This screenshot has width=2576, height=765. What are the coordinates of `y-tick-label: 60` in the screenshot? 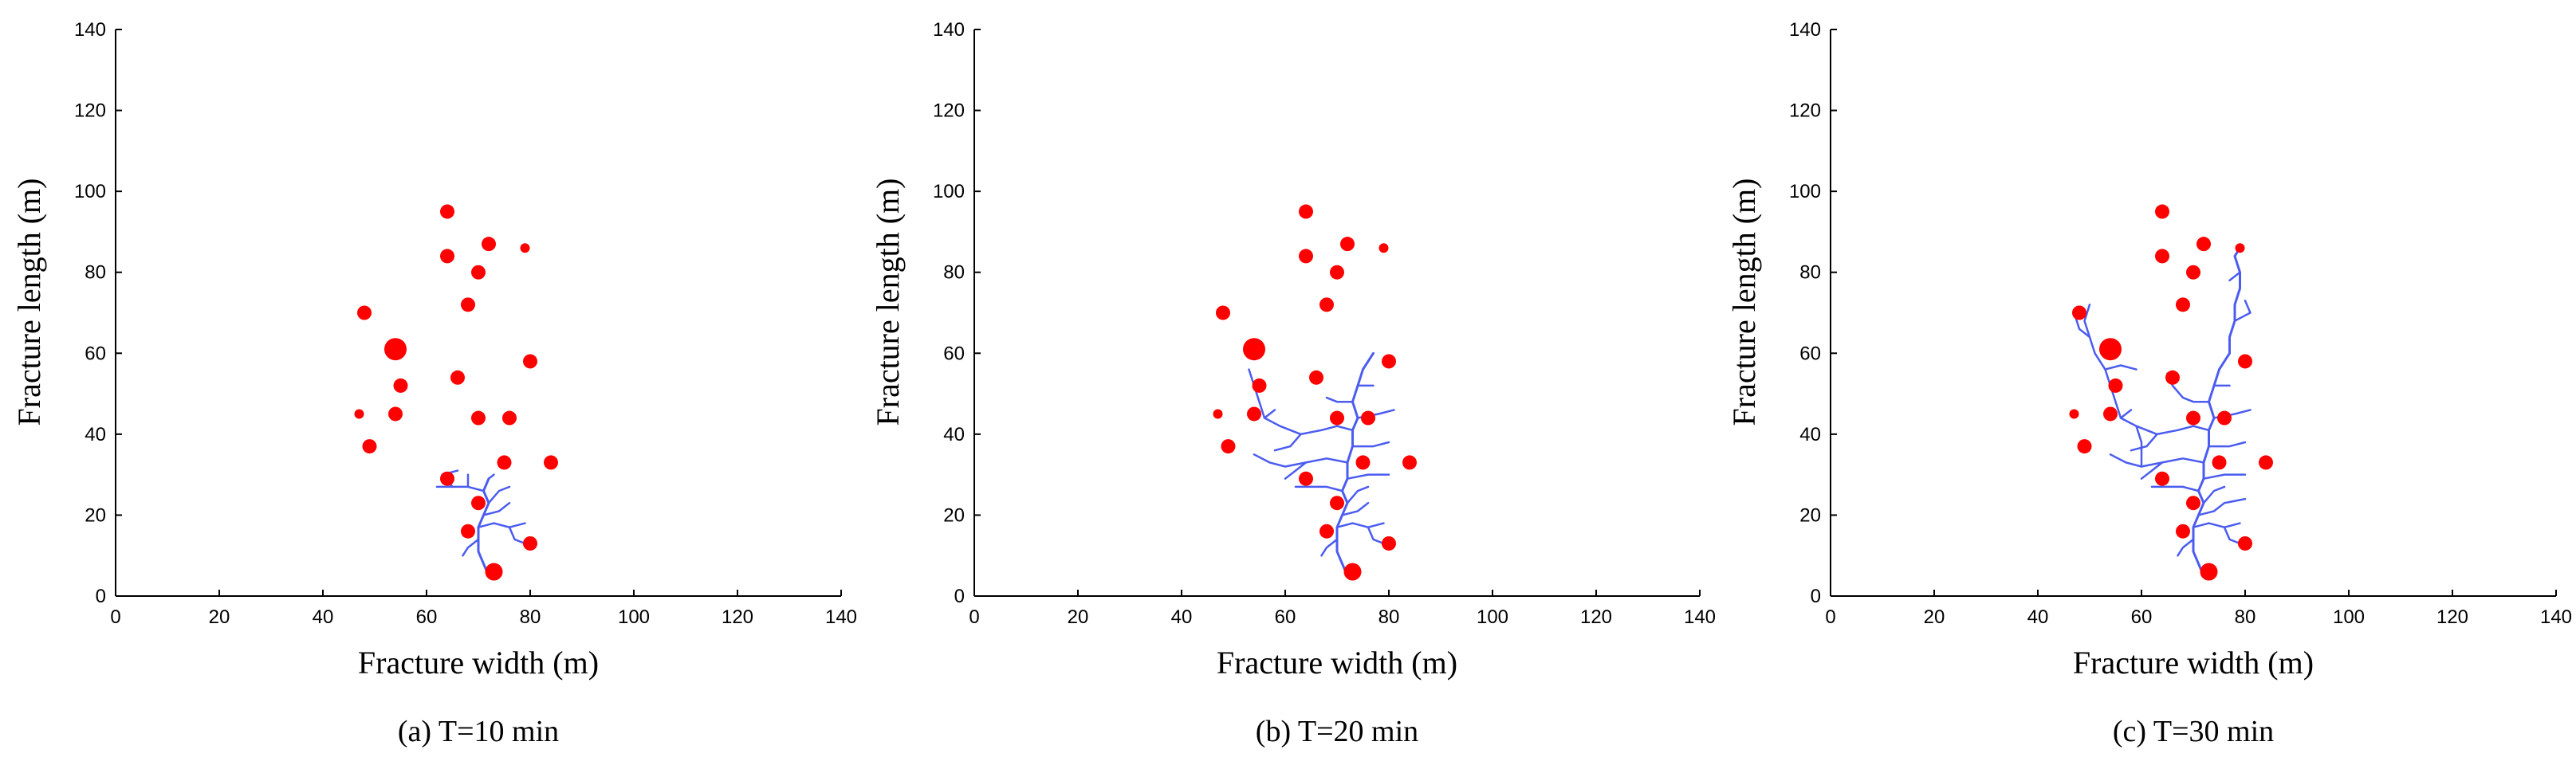 It's located at (954, 353).